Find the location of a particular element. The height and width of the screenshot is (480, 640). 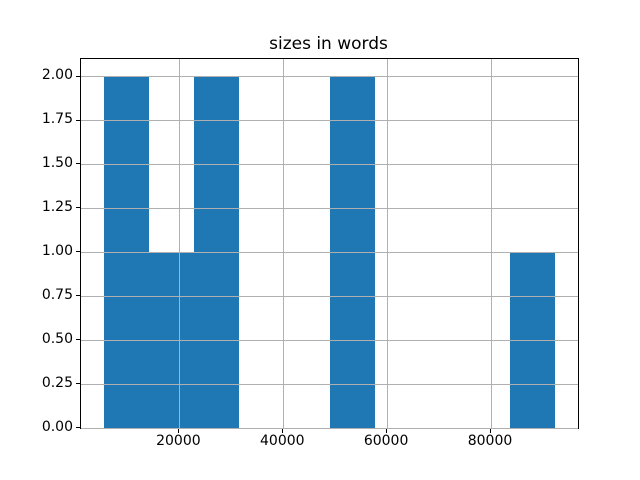

y-tick-label: 1.25 is located at coordinates (57, 206).